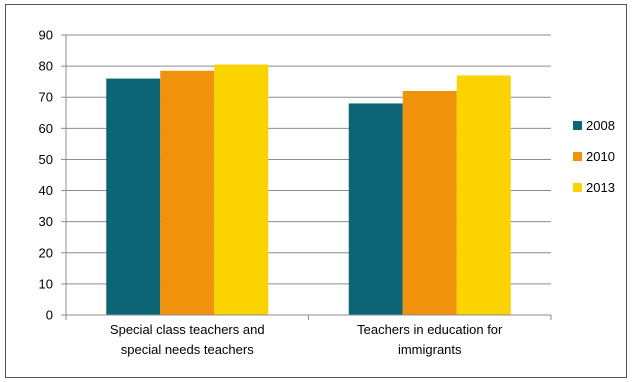 The width and height of the screenshot is (632, 382). I want to click on legend: 2008 2010 2013, so click(594, 156).